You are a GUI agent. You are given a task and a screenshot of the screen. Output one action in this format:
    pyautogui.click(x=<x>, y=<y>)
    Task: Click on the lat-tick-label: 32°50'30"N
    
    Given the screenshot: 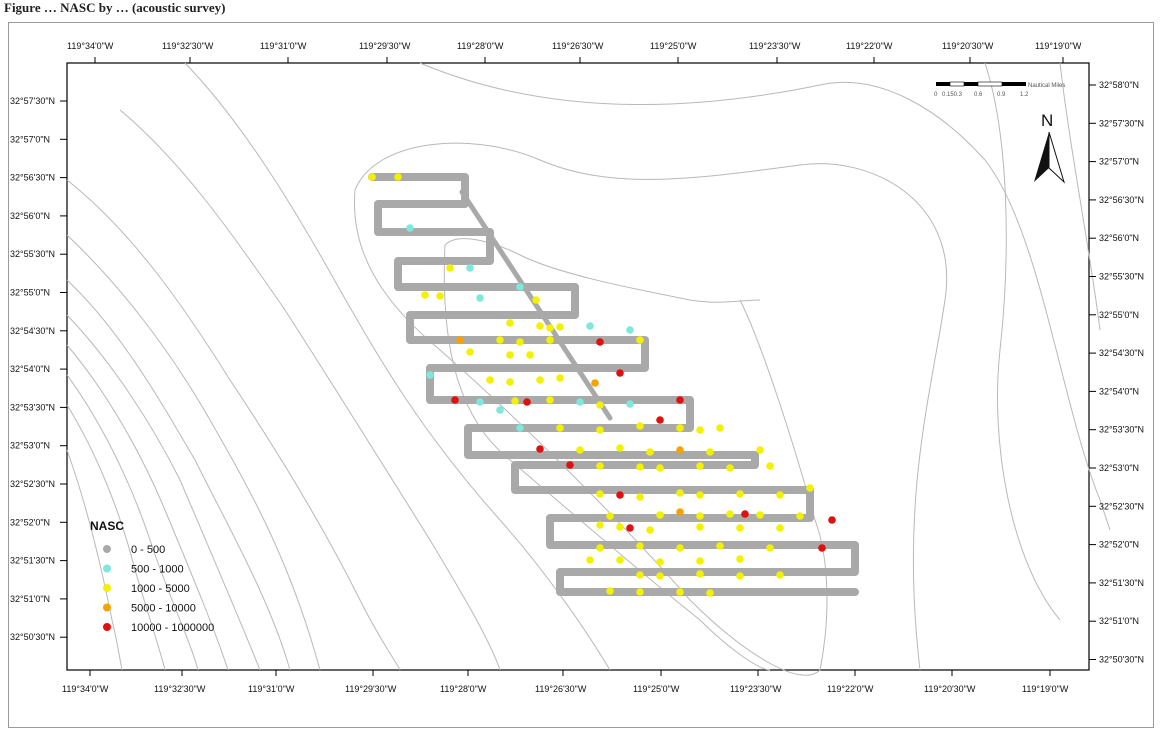 What is the action you would take?
    pyautogui.click(x=32, y=637)
    